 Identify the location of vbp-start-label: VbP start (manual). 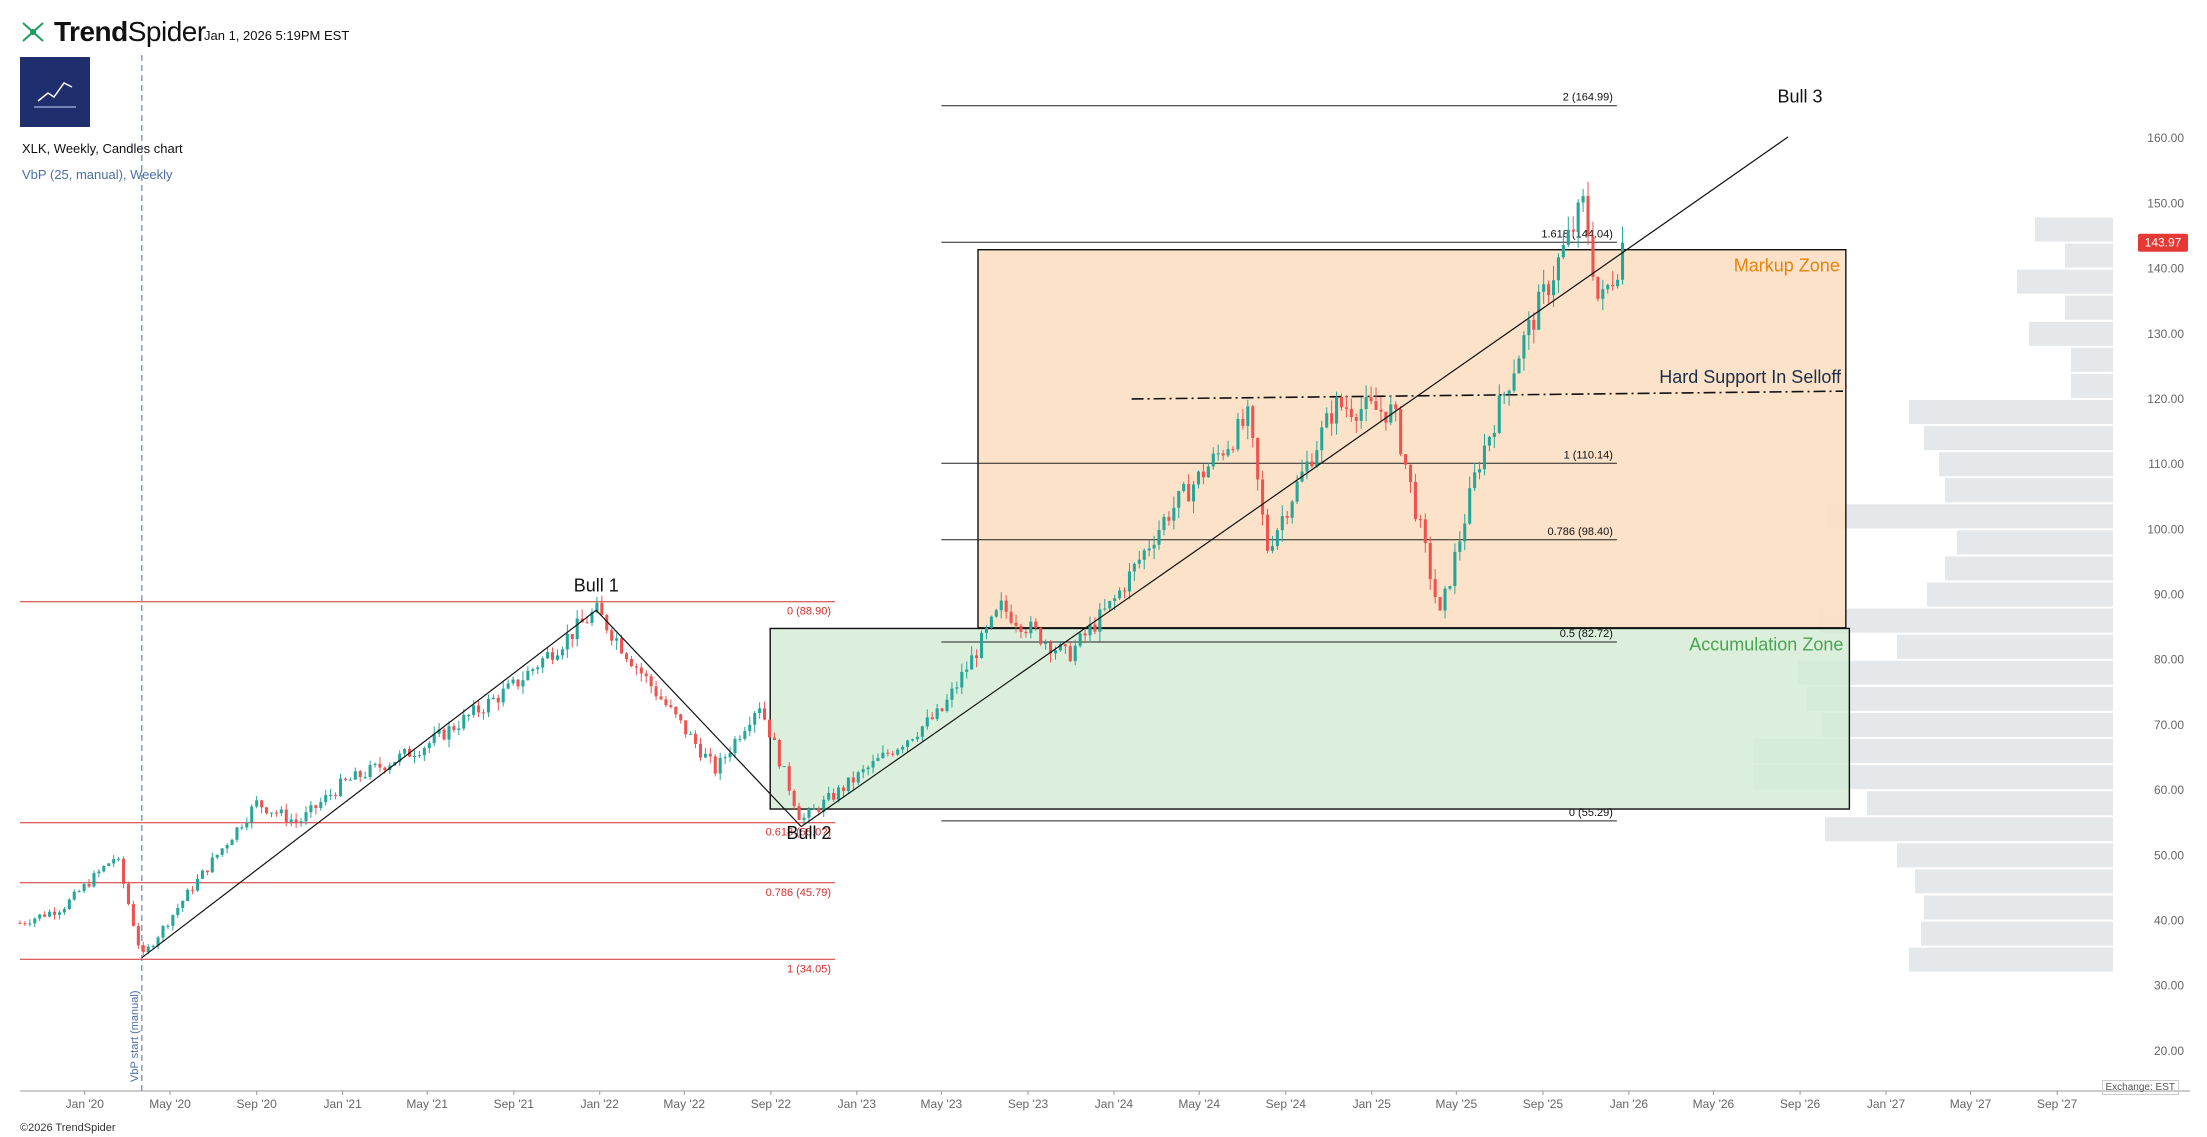
(135, 1036).